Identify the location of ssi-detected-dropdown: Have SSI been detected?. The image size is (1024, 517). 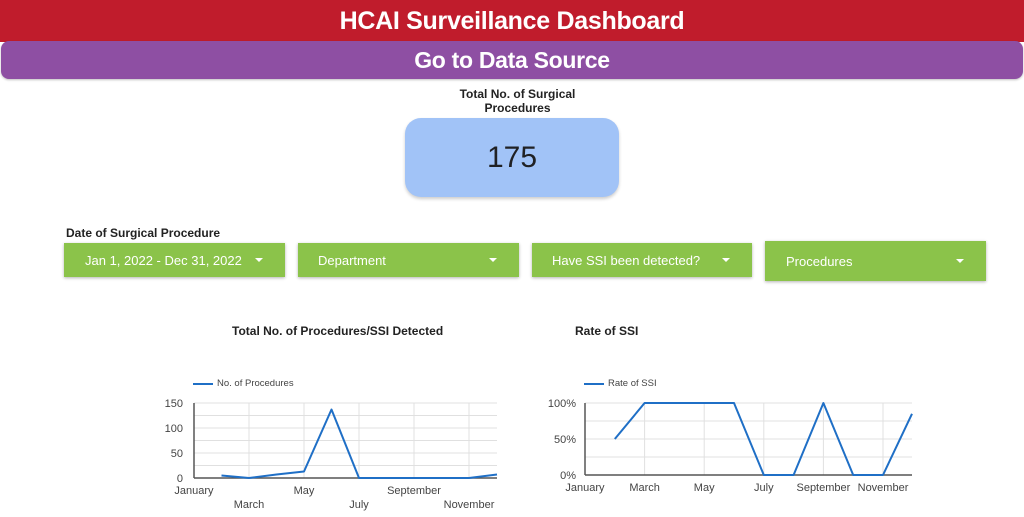
(642, 260).